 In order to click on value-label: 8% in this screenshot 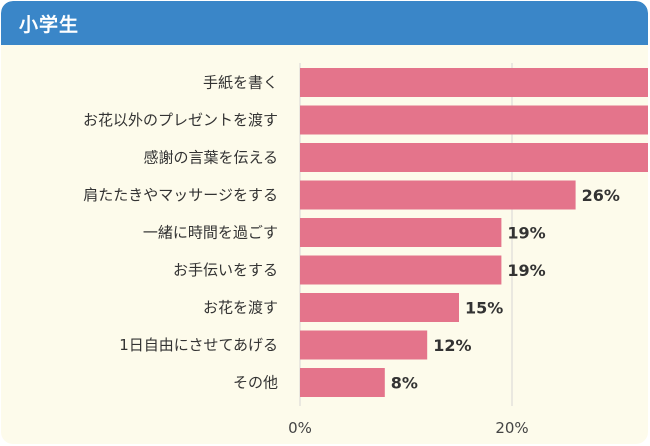, I will do `click(404, 383)`.